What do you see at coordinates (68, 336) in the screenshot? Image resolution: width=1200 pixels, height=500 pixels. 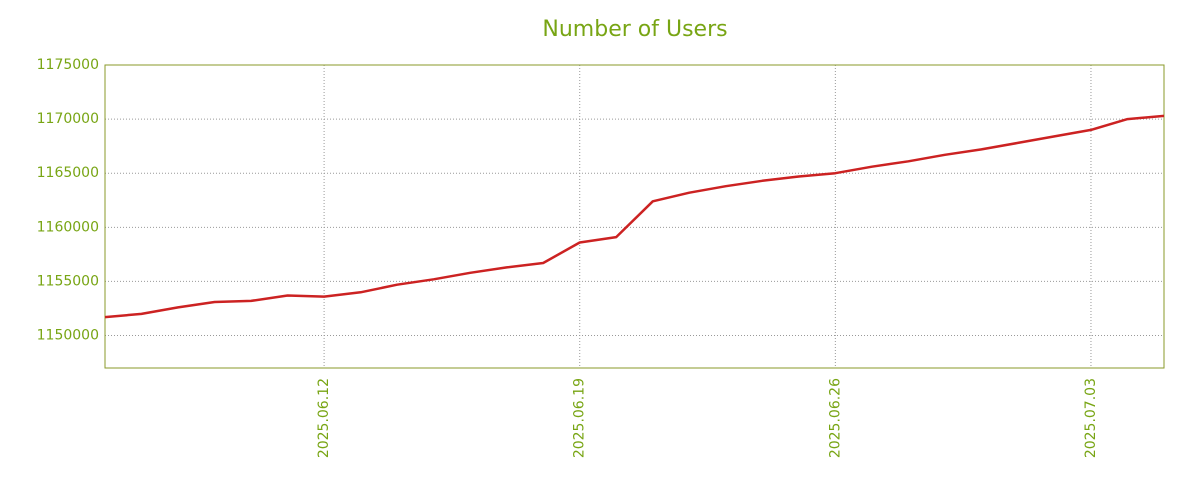 I see `y-tick-label: 1150000` at bounding box center [68, 336].